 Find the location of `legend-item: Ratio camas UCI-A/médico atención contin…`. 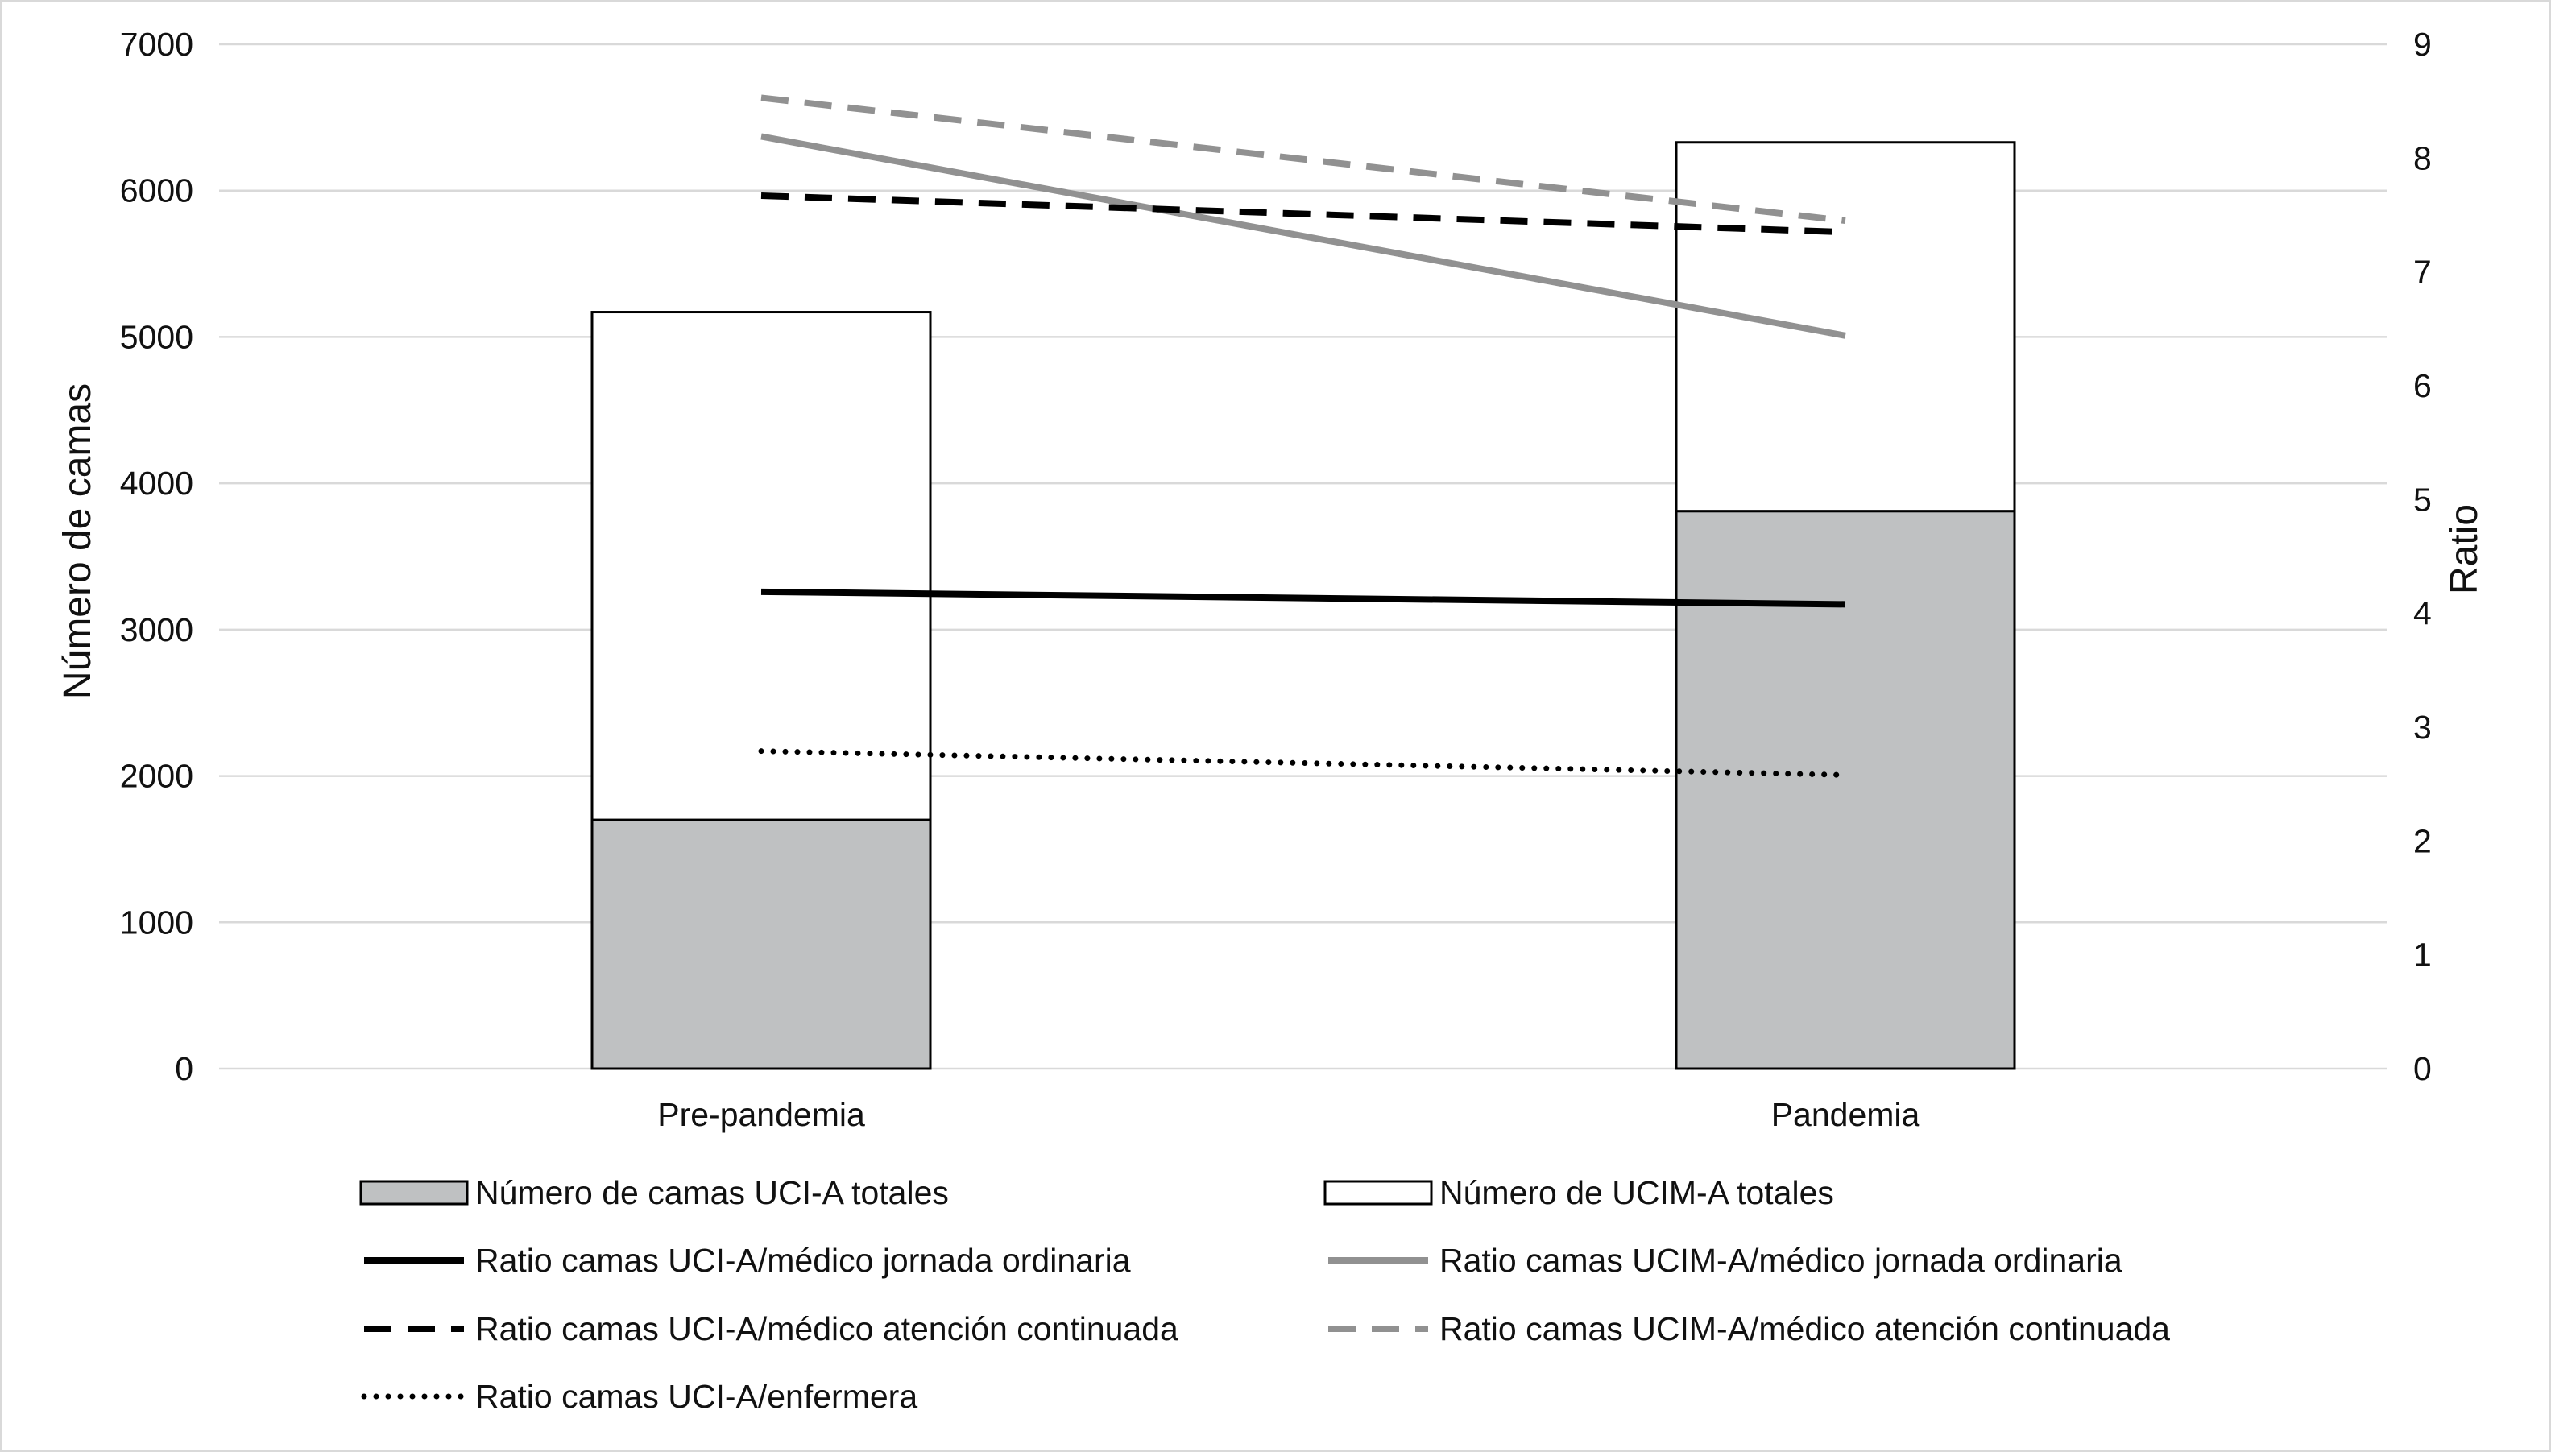

legend-item: Ratio camas UCI-A/médico atención contin… is located at coordinates (771, 1328).